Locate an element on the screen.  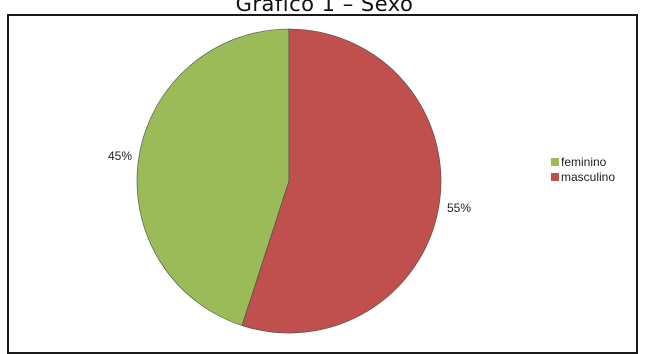
chart-title: Gráfico 1 – Sexo is located at coordinates (324, 8).